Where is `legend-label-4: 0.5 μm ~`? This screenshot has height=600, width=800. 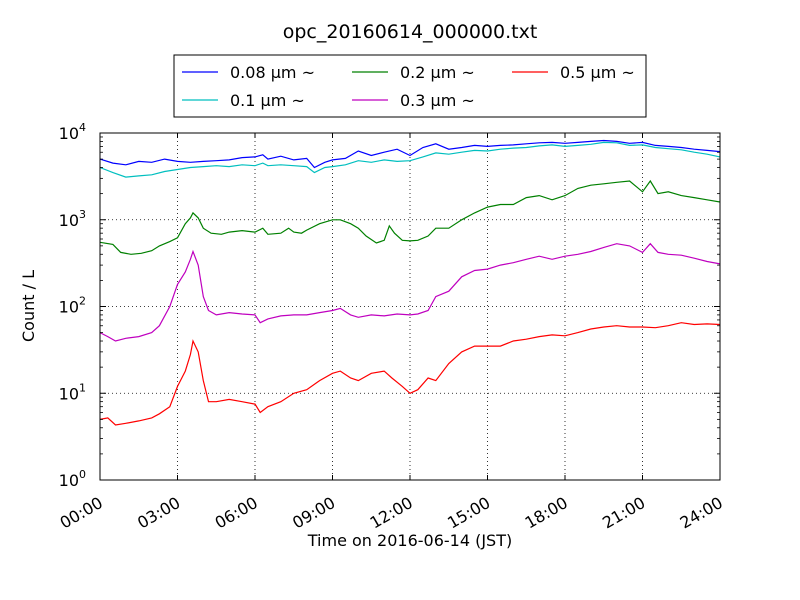 legend-label-4: 0.5 μm ~ is located at coordinates (597, 72).